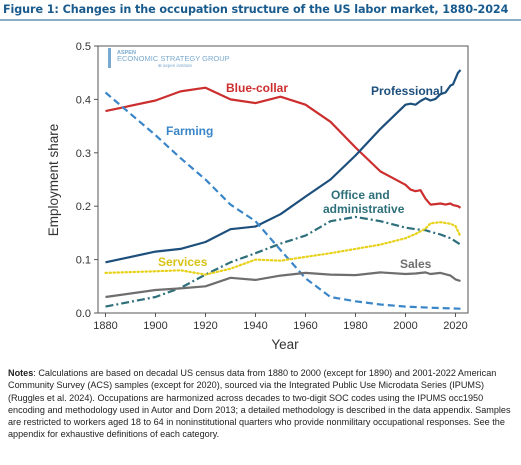 Image resolution: width=521 pixels, height=465 pixels. I want to click on y-axis: 0.0 0.1 0.2 0.3 0.4 0.5, so click(87, 180).